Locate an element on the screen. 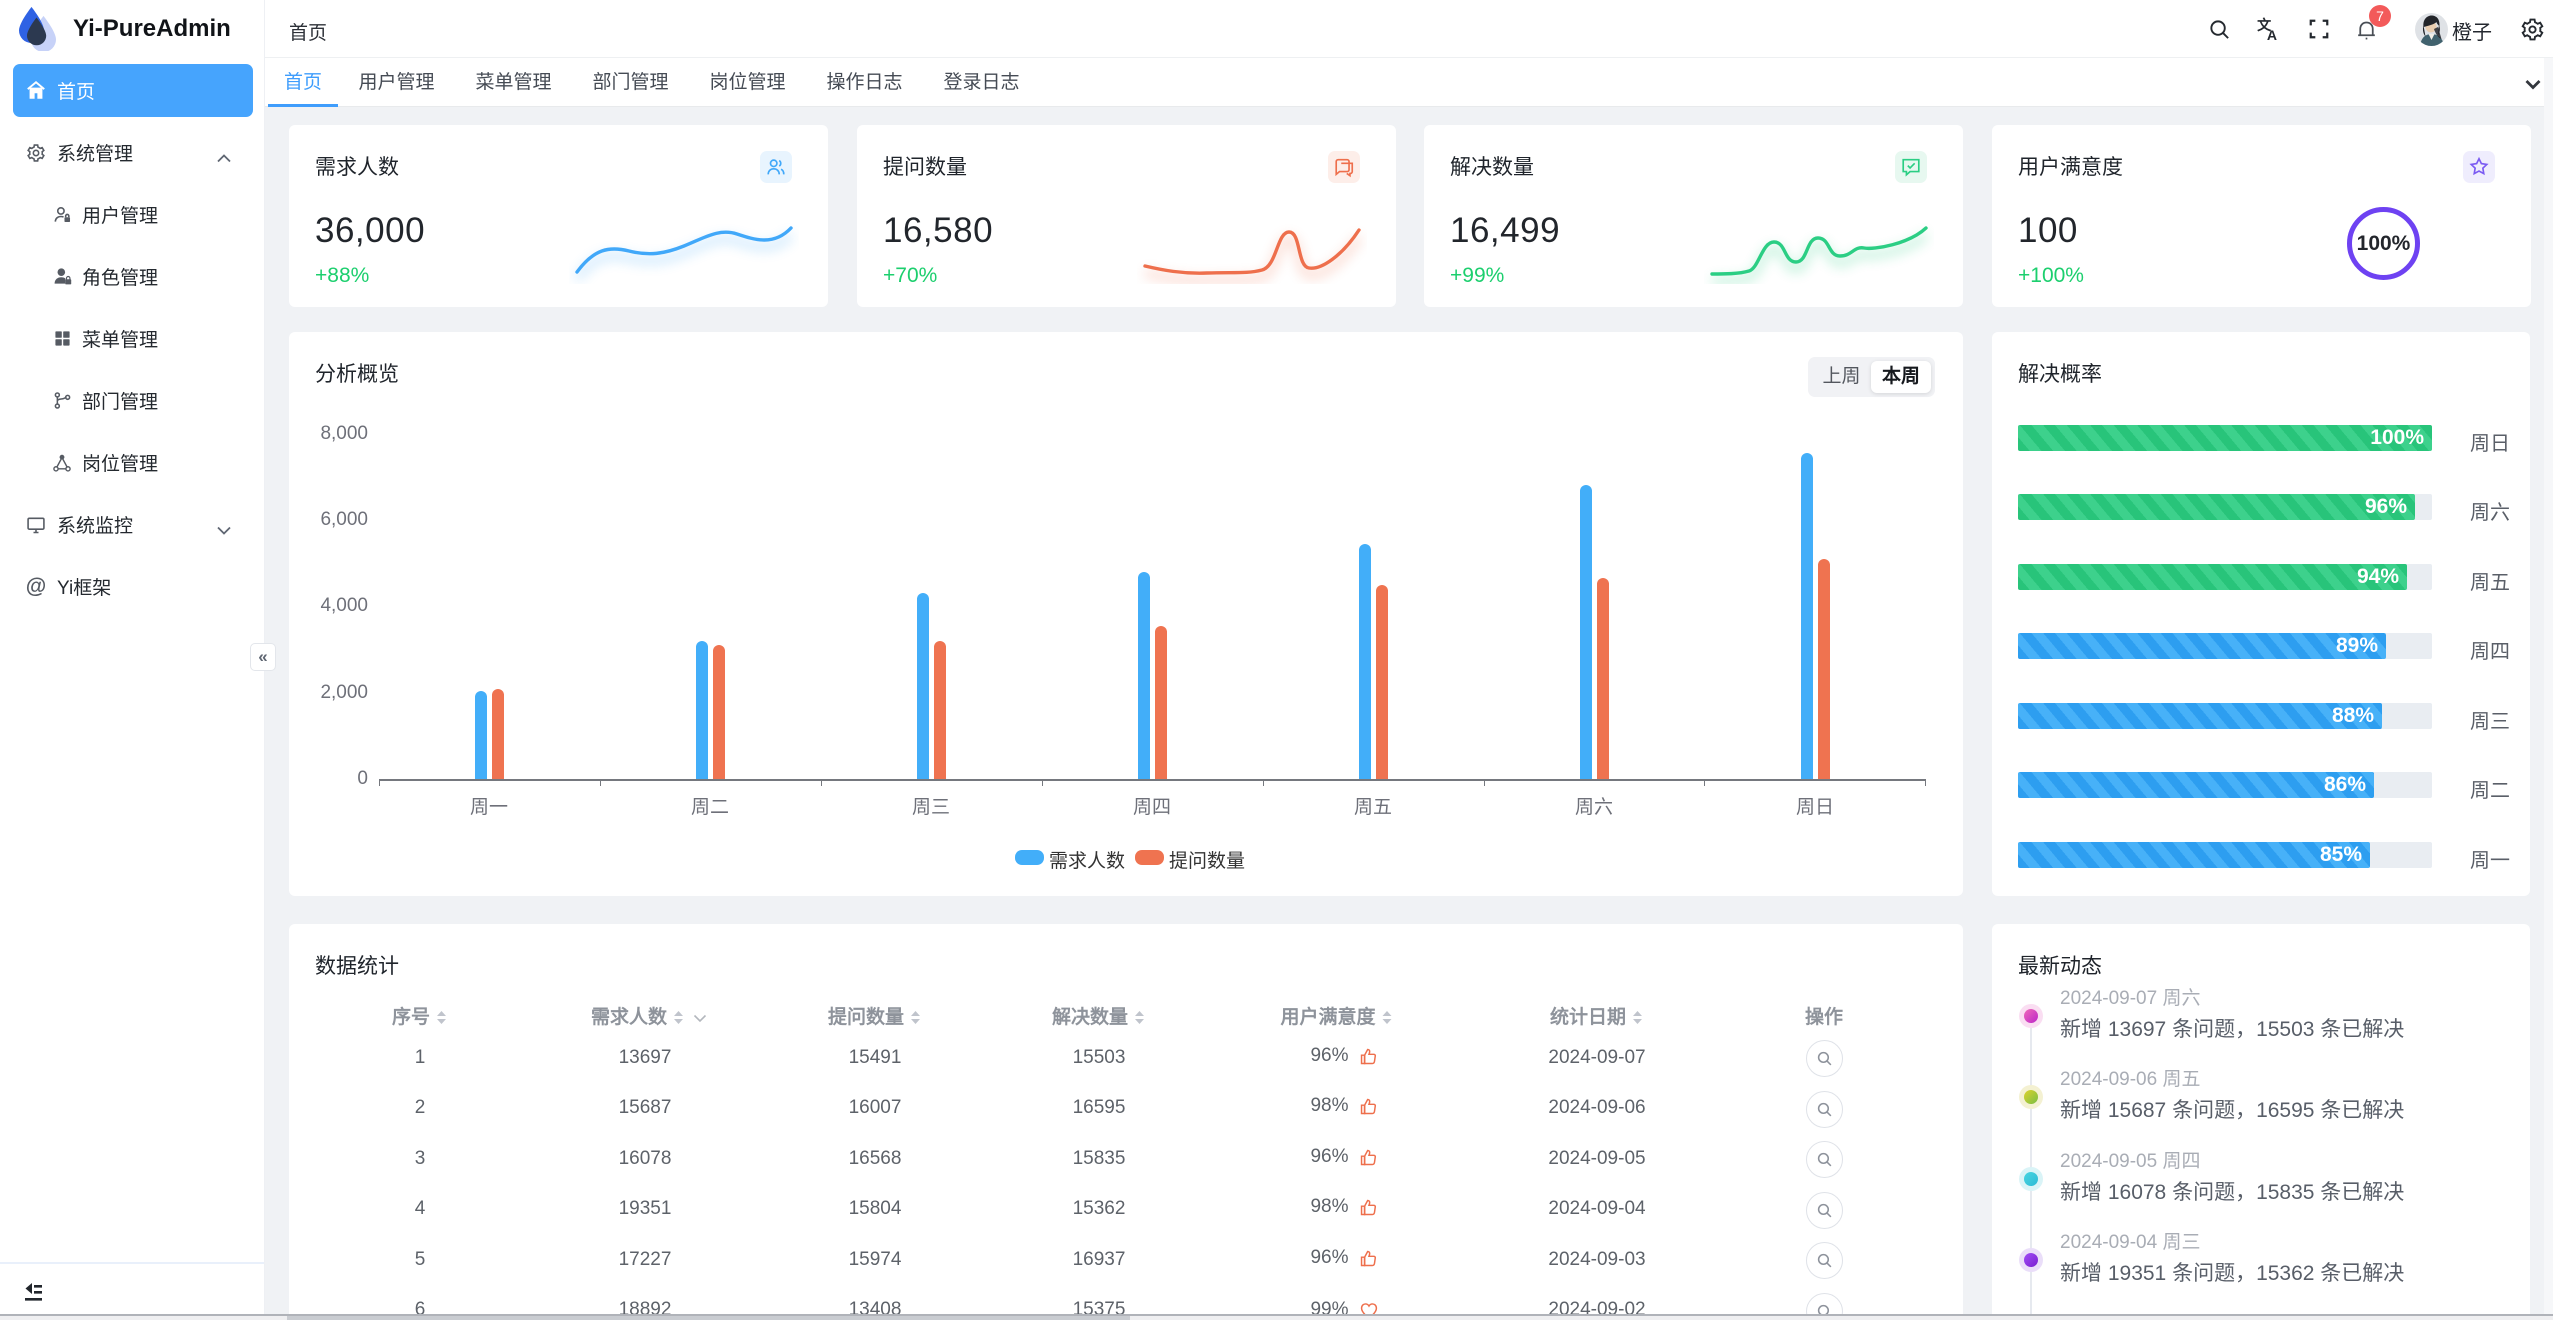 This screenshot has width=2553, height=1320. svg-text: 文 is located at coordinates (2264, 25).